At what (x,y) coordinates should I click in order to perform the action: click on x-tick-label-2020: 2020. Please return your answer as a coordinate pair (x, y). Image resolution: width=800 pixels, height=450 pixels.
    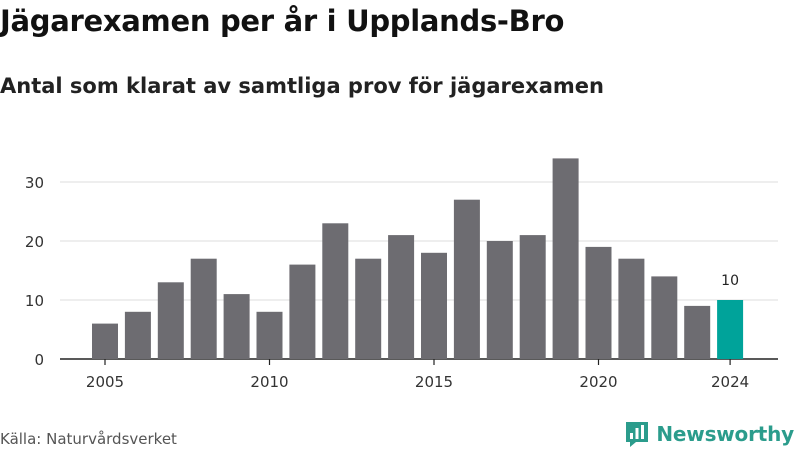
    Looking at the image, I should click on (598, 382).